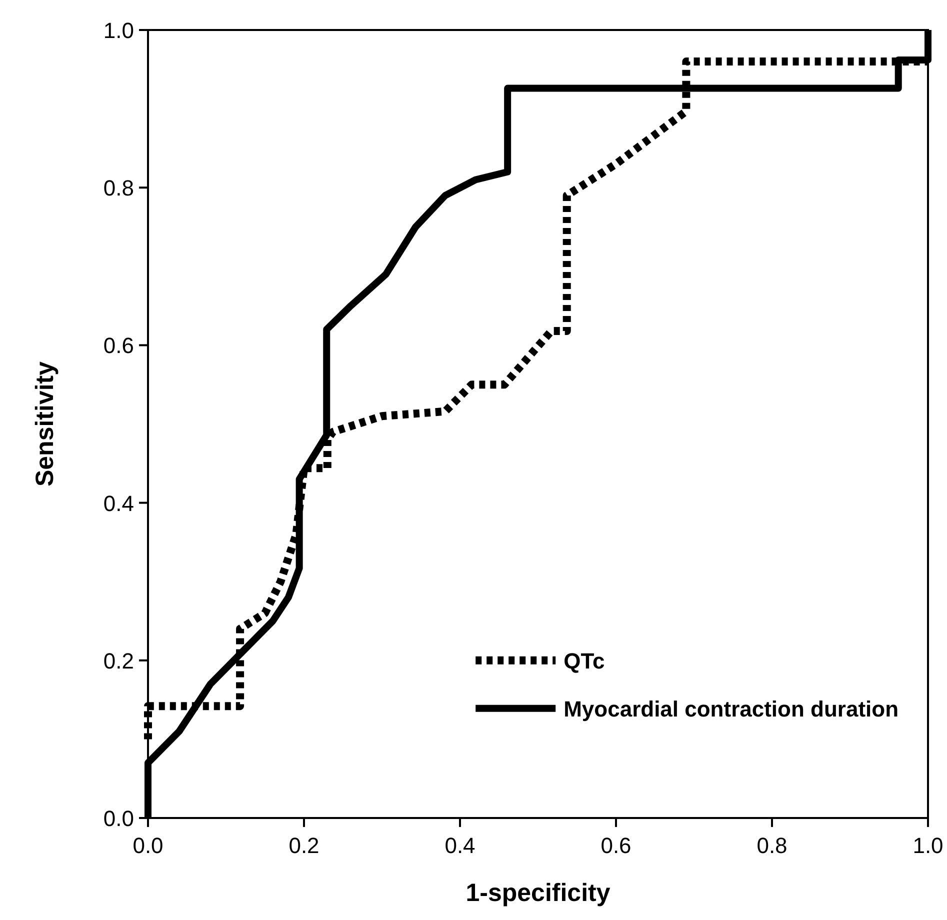 The image size is (947, 920). Describe the element at coordinates (731, 709) in the screenshot. I see `legend-label: Myocardial contraction duration` at that location.